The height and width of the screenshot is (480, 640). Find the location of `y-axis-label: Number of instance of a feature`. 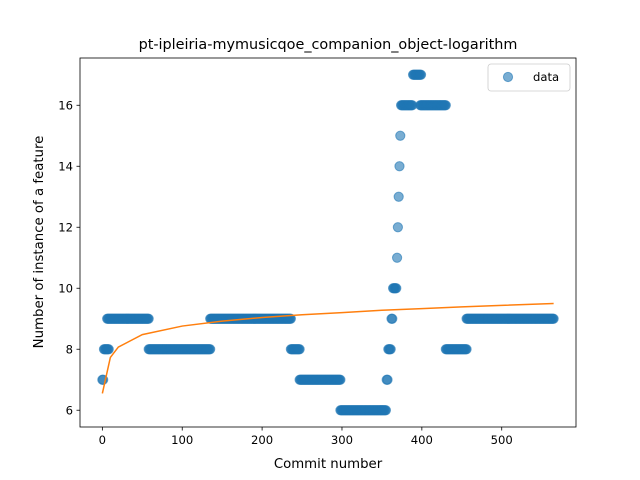

y-axis-label: Number of instance of a feature is located at coordinates (39, 242).